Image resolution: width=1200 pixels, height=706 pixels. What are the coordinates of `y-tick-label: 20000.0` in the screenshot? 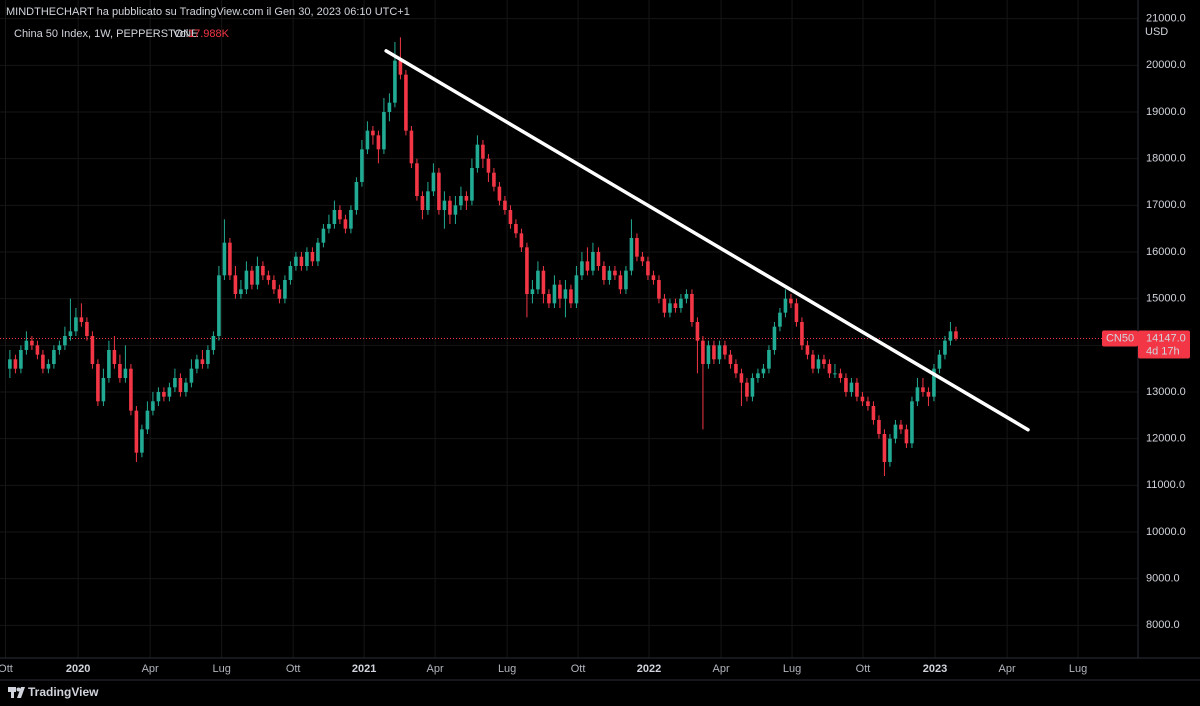 It's located at (1166, 65).